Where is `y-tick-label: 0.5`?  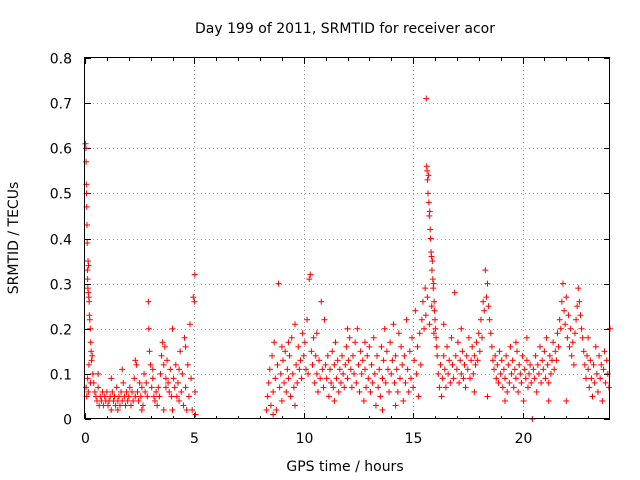
y-tick-label: 0.5 is located at coordinates (61, 195).